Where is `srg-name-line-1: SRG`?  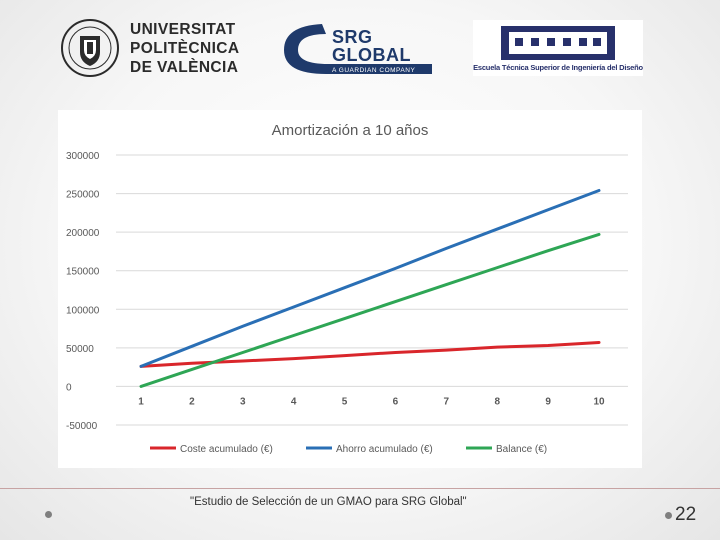 srg-name-line-1: SRG is located at coordinates (352, 37).